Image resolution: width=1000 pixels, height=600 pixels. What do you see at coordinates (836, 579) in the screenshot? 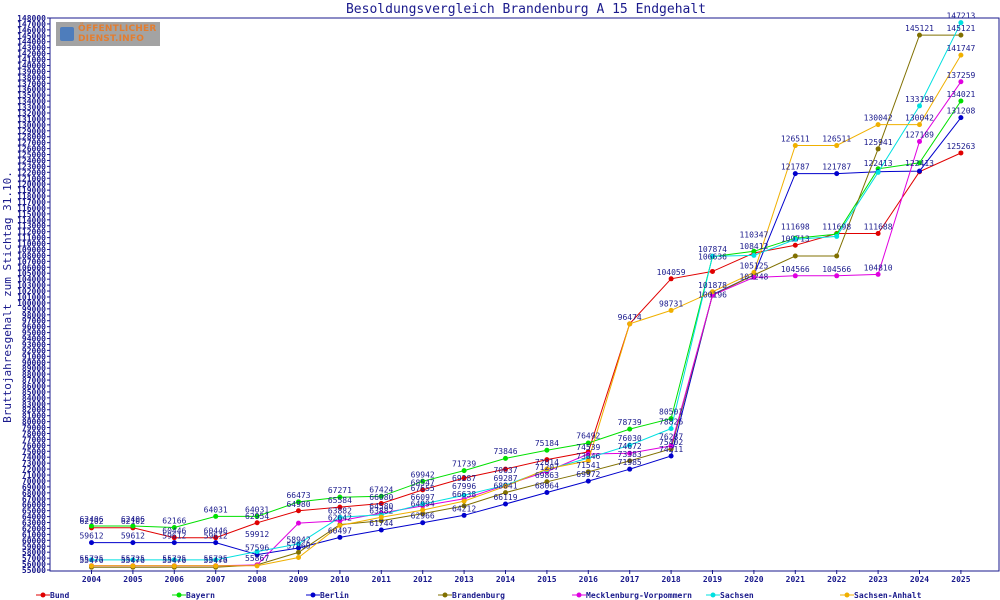
I see `x-tick-label: 2022` at bounding box center [836, 579].